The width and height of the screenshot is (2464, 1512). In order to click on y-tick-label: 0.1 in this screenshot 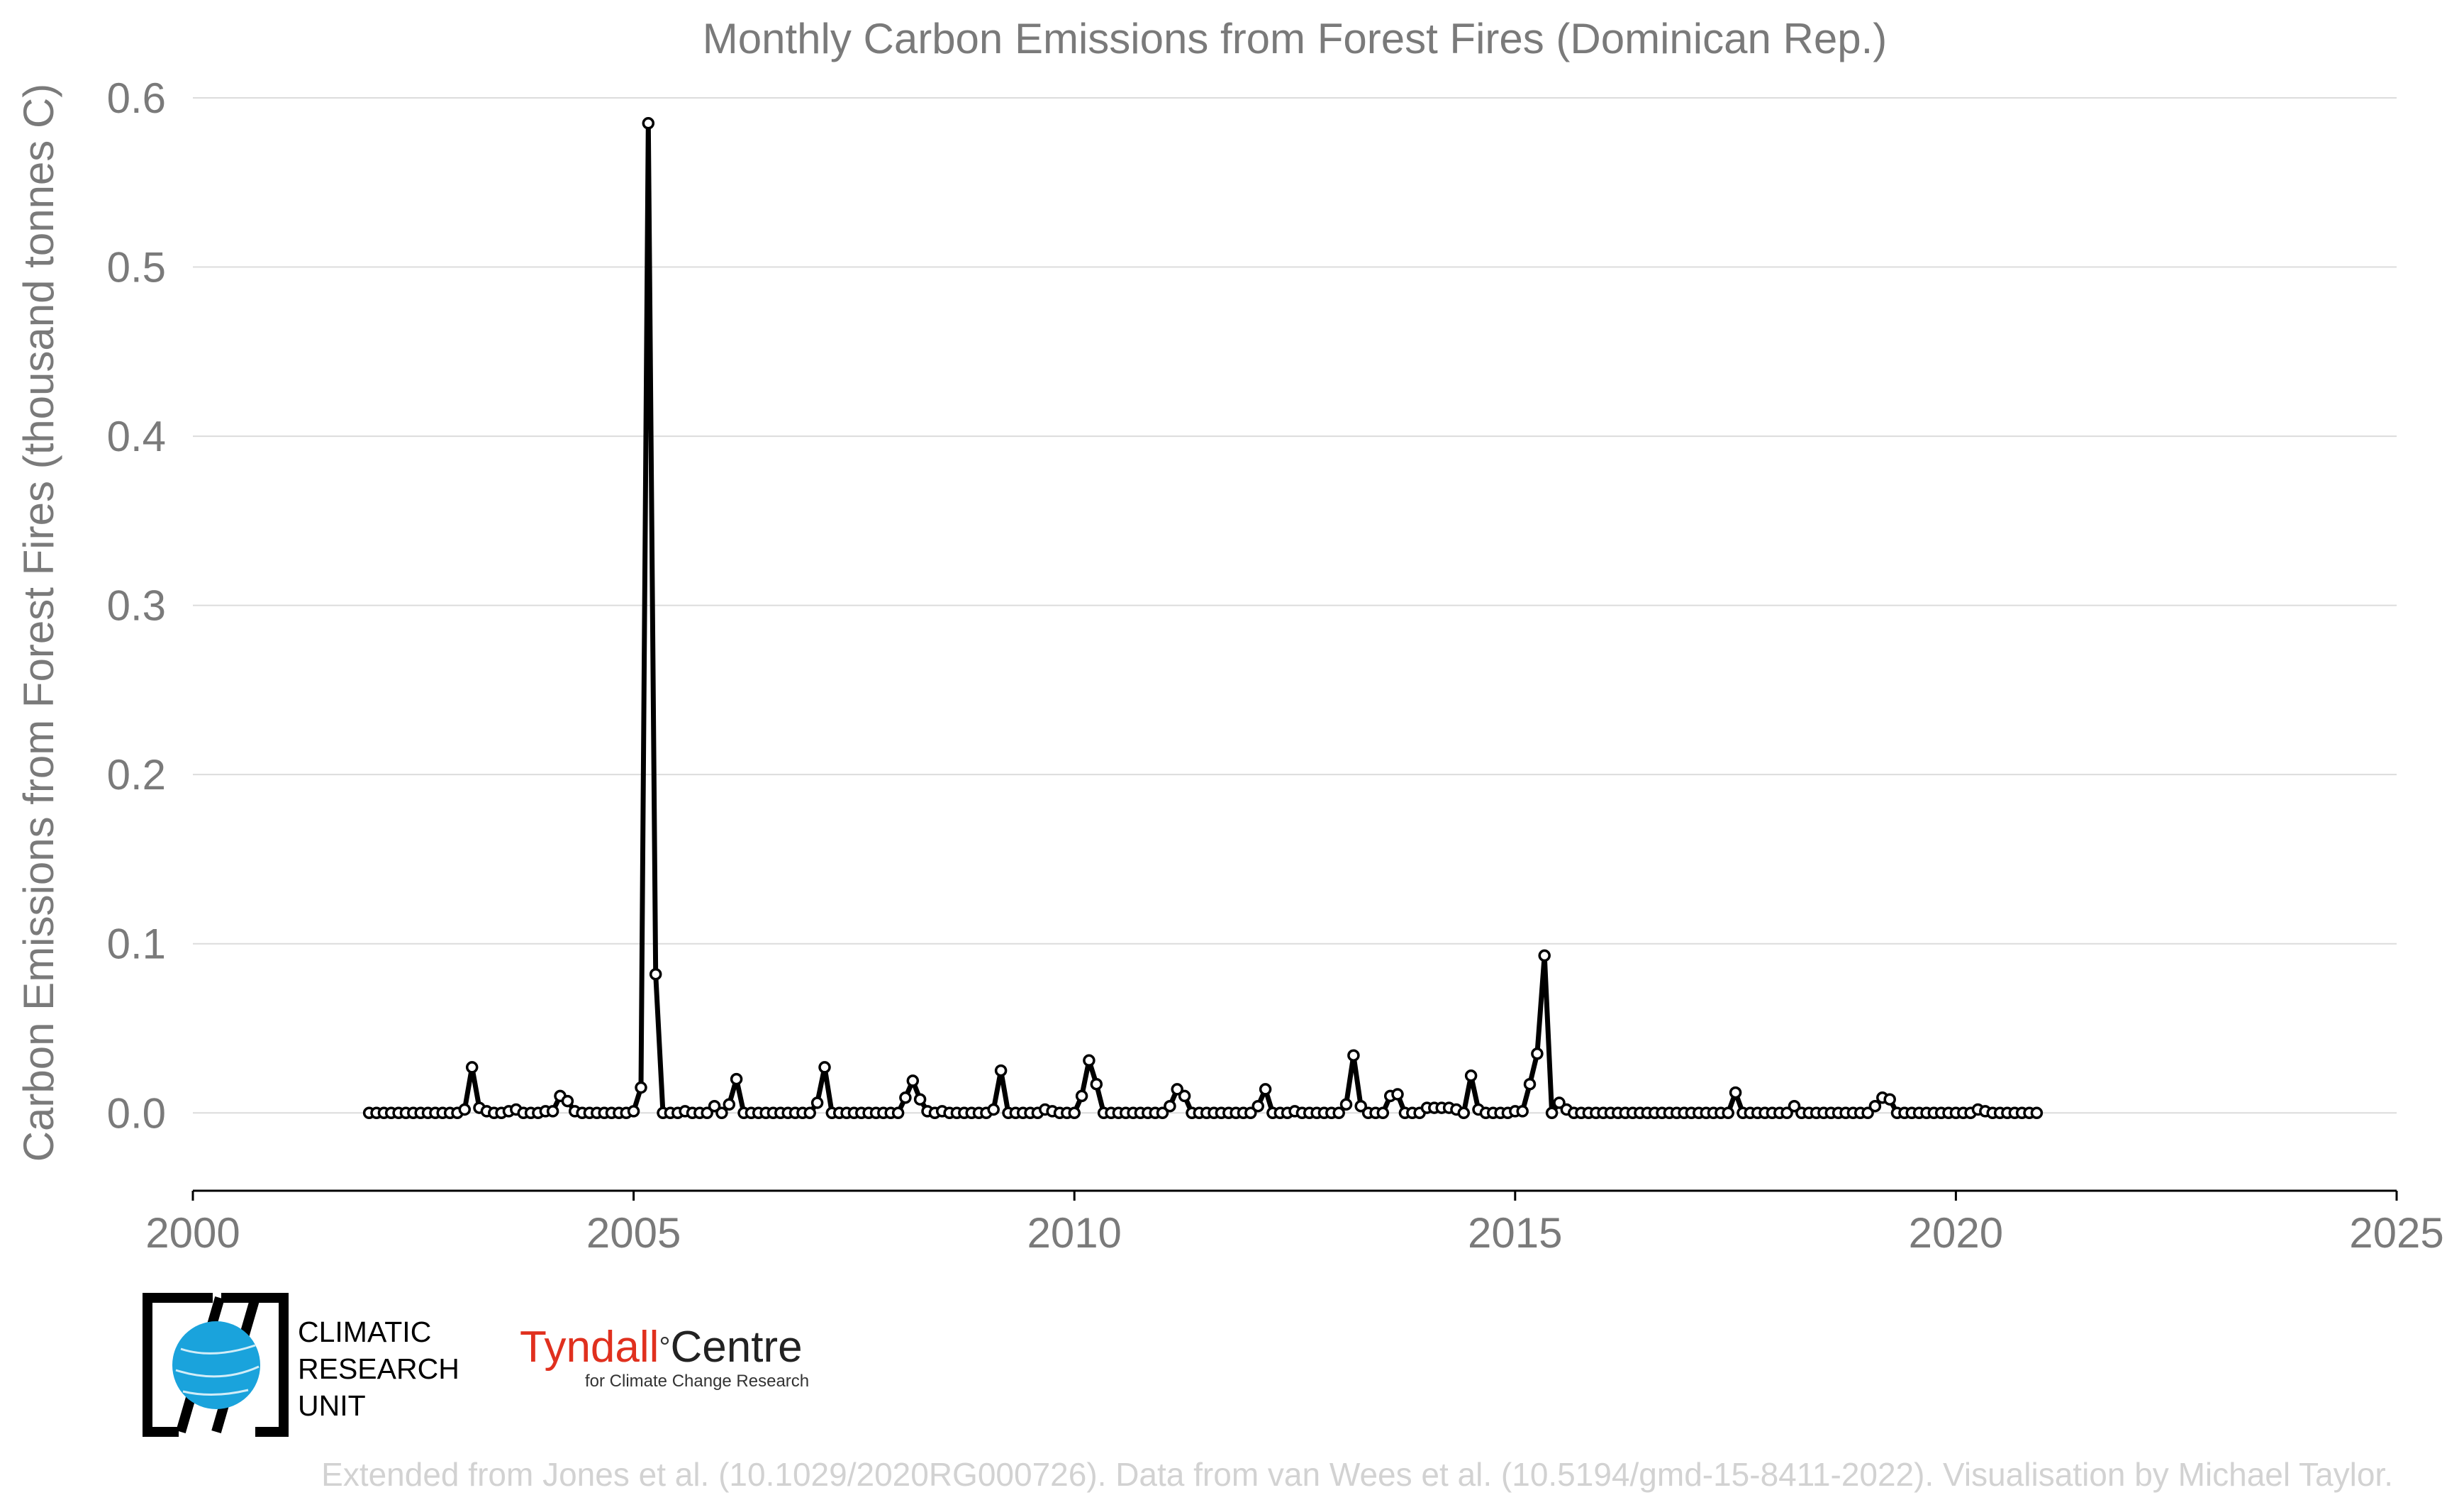, I will do `click(136, 944)`.